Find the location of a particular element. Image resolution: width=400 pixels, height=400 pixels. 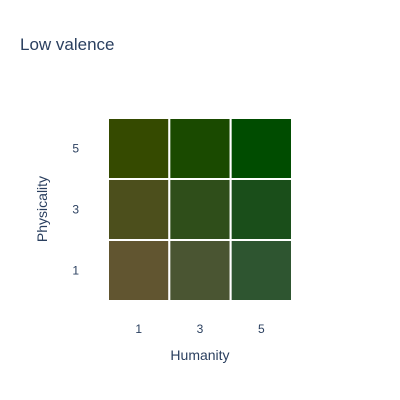

heatmap-cell-x3-y3 is located at coordinates (200, 209).